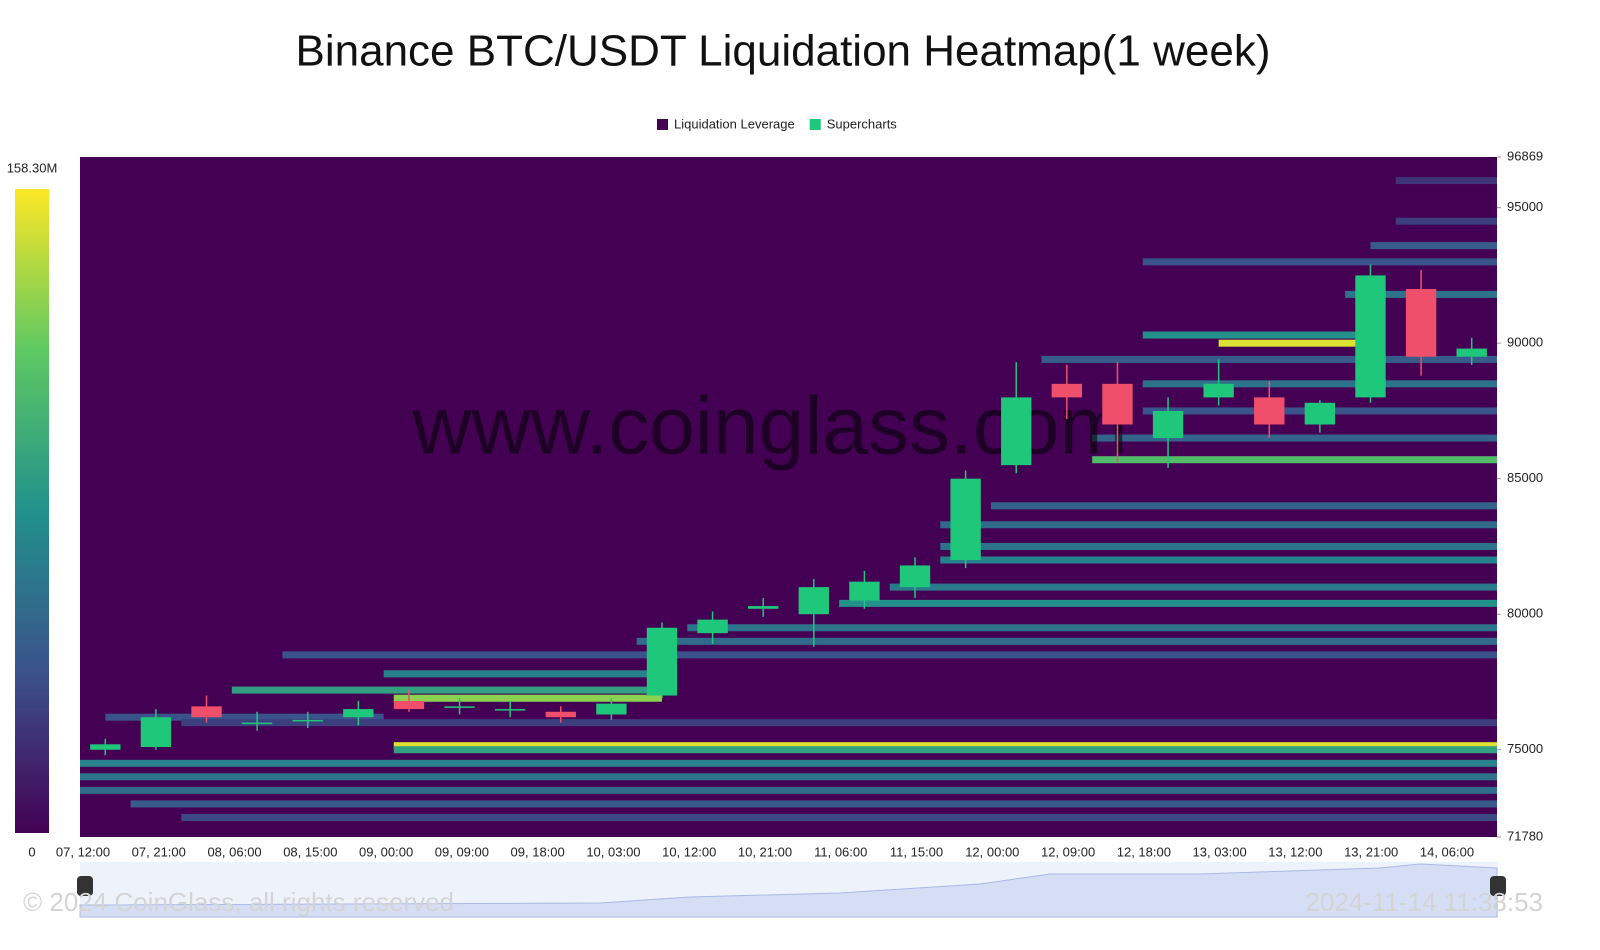 The width and height of the screenshot is (1600, 950). What do you see at coordinates (992, 851) in the screenshot?
I see `x-tick-label: 12, 00:00` at bounding box center [992, 851].